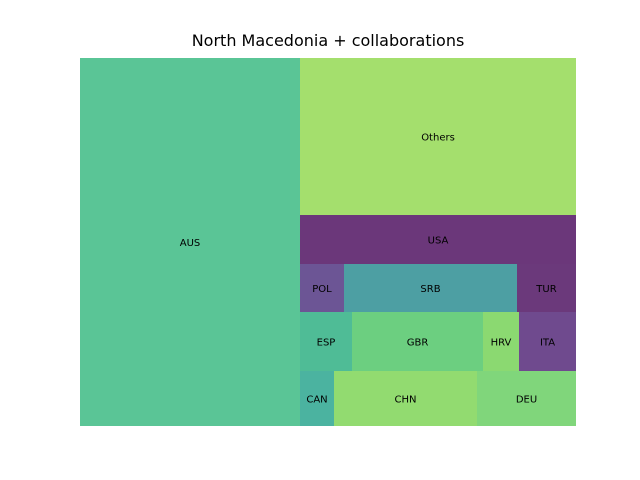  I want to click on treemap-label-pol: POL, so click(322, 289).